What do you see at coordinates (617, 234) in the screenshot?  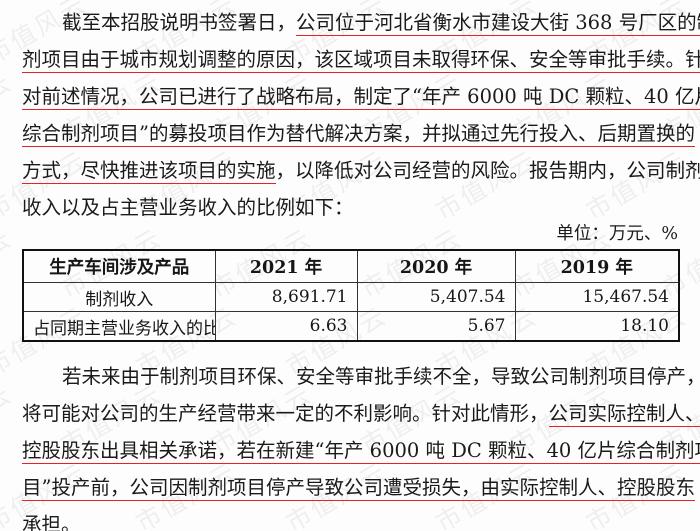 I see `table-unit-caption: 单位：万元、%` at bounding box center [617, 234].